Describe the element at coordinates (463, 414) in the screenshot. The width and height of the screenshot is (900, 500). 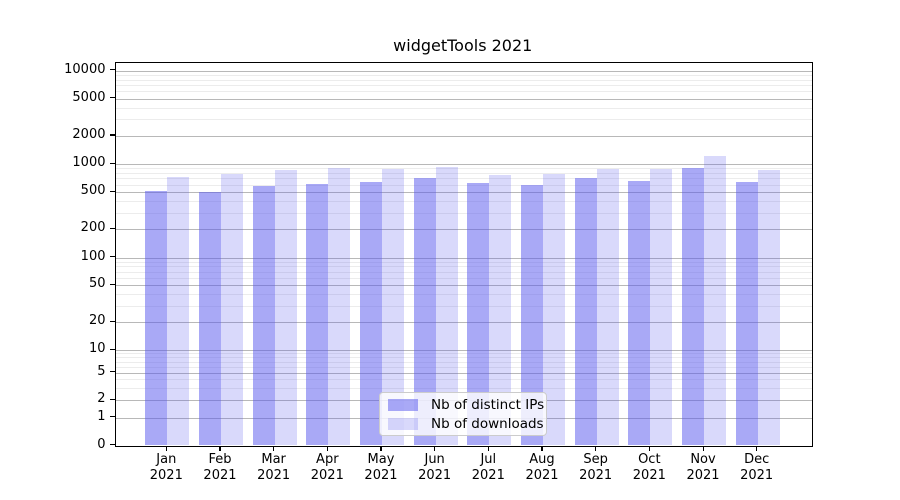
I see `legend: Nb of distinct IPs Nb of downloads` at that location.